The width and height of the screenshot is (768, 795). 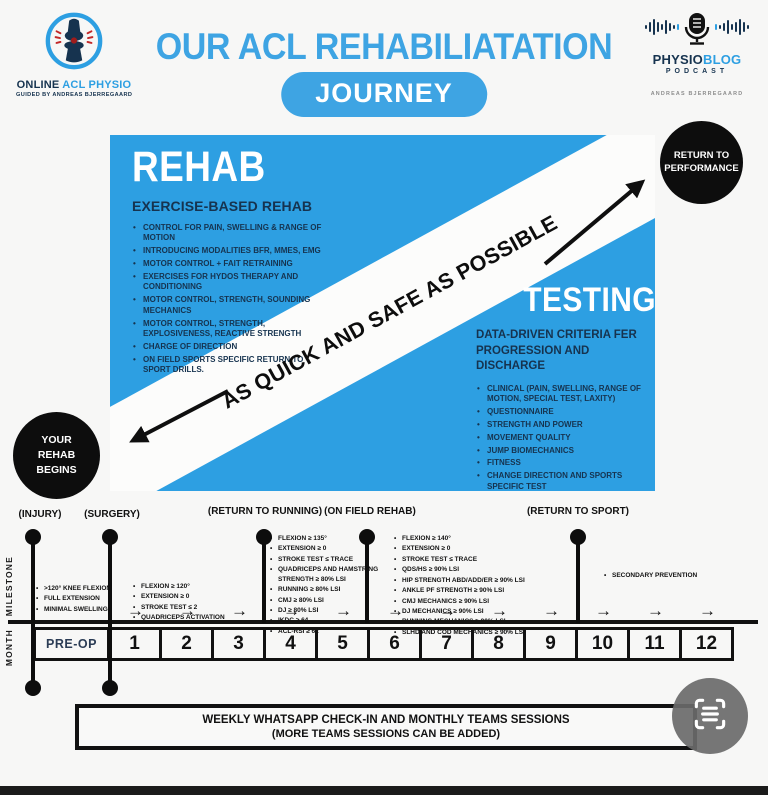 I want to click on row-label-milestone: MILESTONE, so click(x=9, y=586).